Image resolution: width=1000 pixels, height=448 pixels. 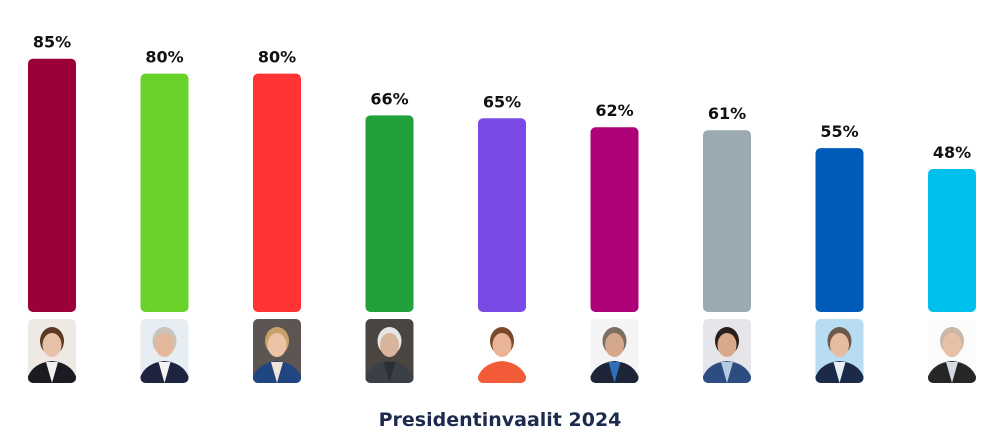 What do you see at coordinates (952, 152) in the screenshot?
I see `bar-value-label: 48%` at bounding box center [952, 152].